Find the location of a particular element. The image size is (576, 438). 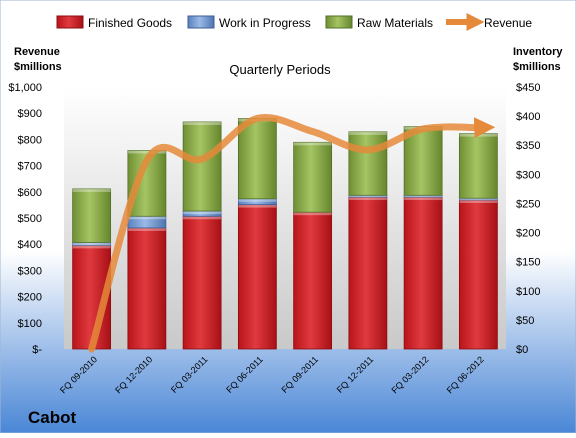

legend-swatch-finished-goods is located at coordinates (70, 22).